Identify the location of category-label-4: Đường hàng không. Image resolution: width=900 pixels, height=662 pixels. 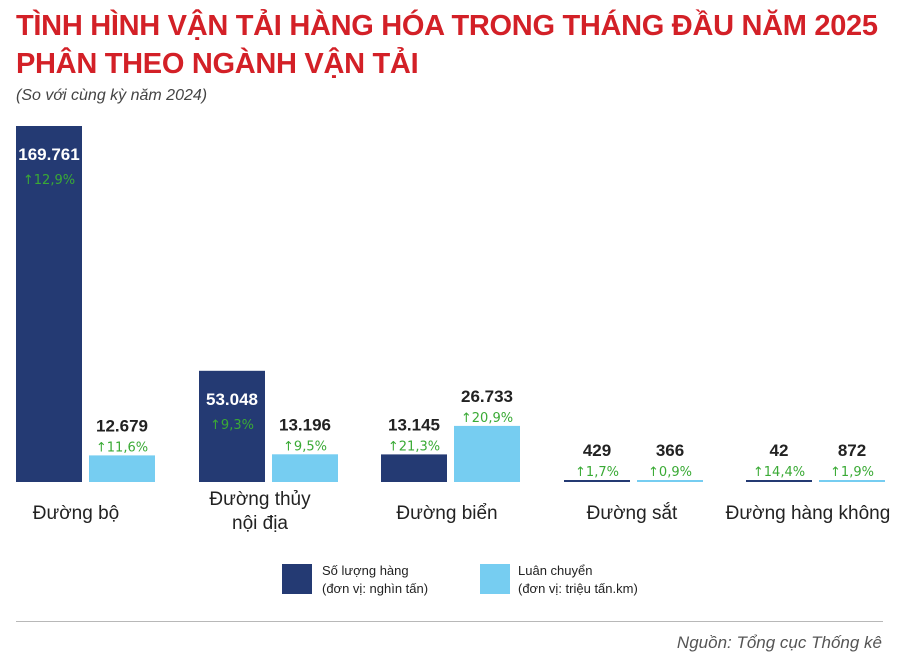
(804, 514).